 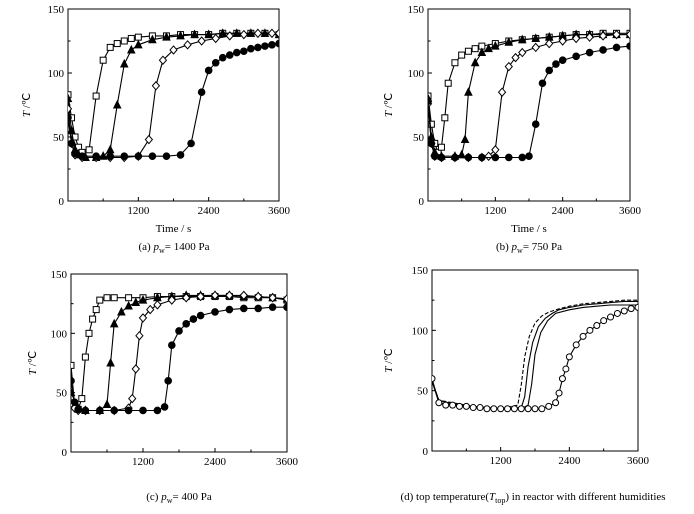 I want to click on x-tick-label: 2400, so click(x=563, y=211).